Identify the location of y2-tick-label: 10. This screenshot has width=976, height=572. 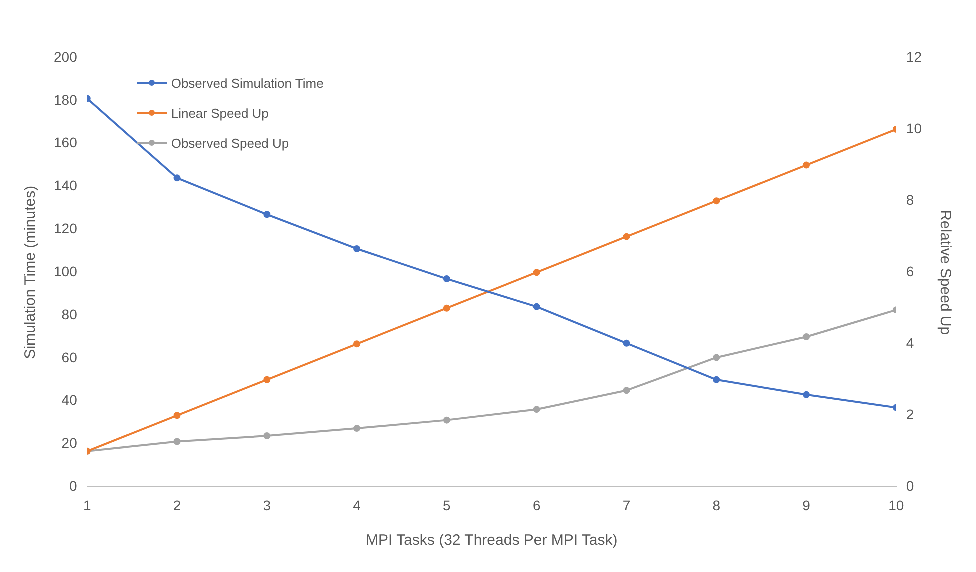
(914, 128).